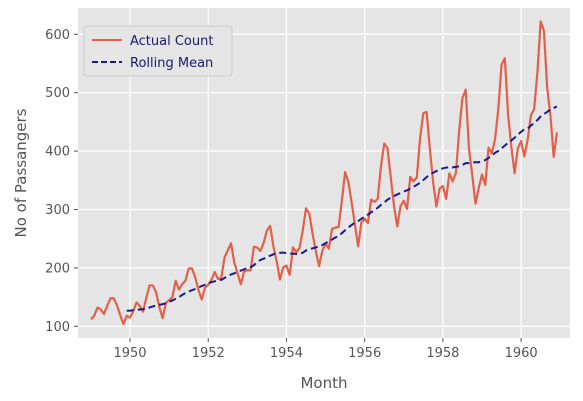 The width and height of the screenshot is (583, 401). Describe the element at coordinates (57, 152) in the screenshot. I see `y-tick-label: 400` at that location.